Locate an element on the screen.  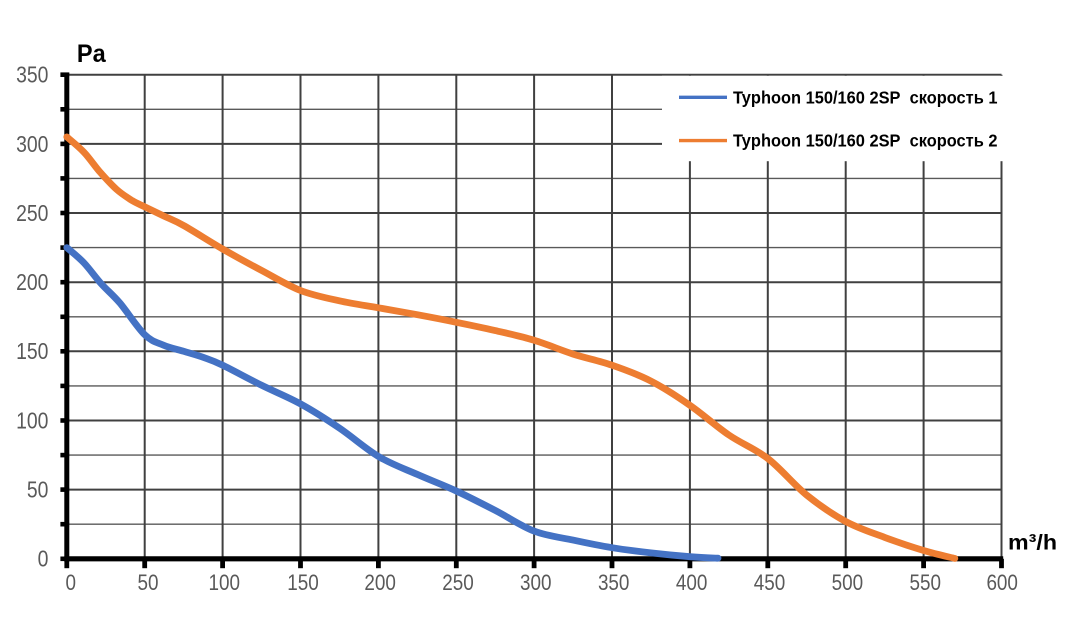
svg-text:Typhoon 150/160 2SP скорость: Typhoon 150/160 2SP скорость 1 is located at coordinates (865, 97).